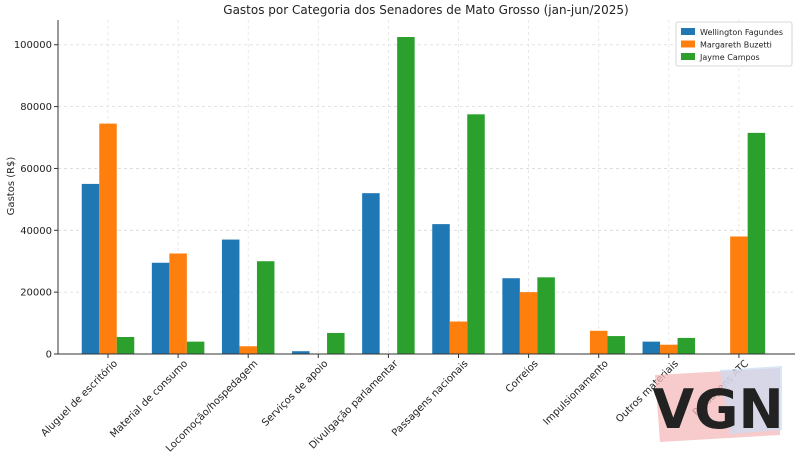  I want to click on y-axis-label: Gastos (R$), so click(11, 186).